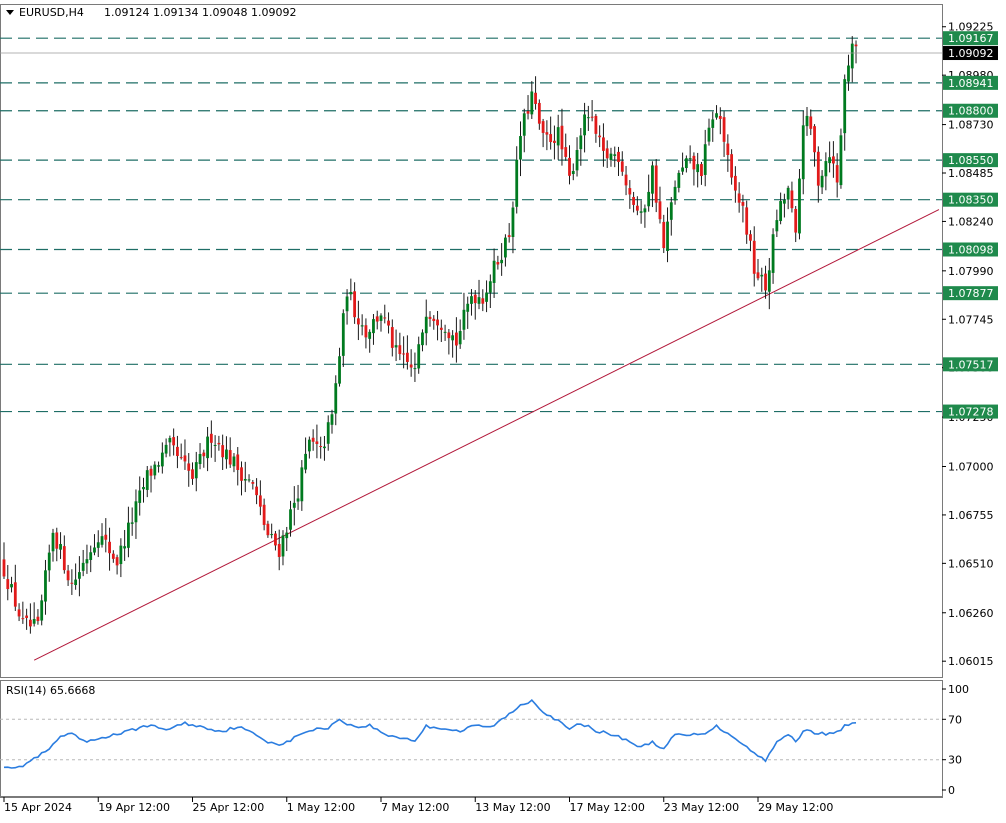 Image resolution: width=1006 pixels, height=823 pixels. What do you see at coordinates (971, 249) in the screenshot?
I see `level-price-label-5: 1.08098` at bounding box center [971, 249].